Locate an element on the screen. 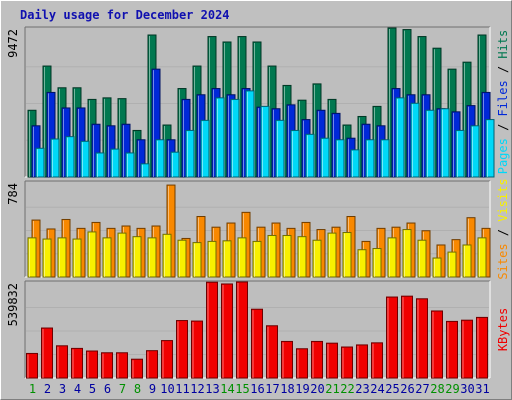  x-tick-label-day-2: 2 is located at coordinates (47, 389).